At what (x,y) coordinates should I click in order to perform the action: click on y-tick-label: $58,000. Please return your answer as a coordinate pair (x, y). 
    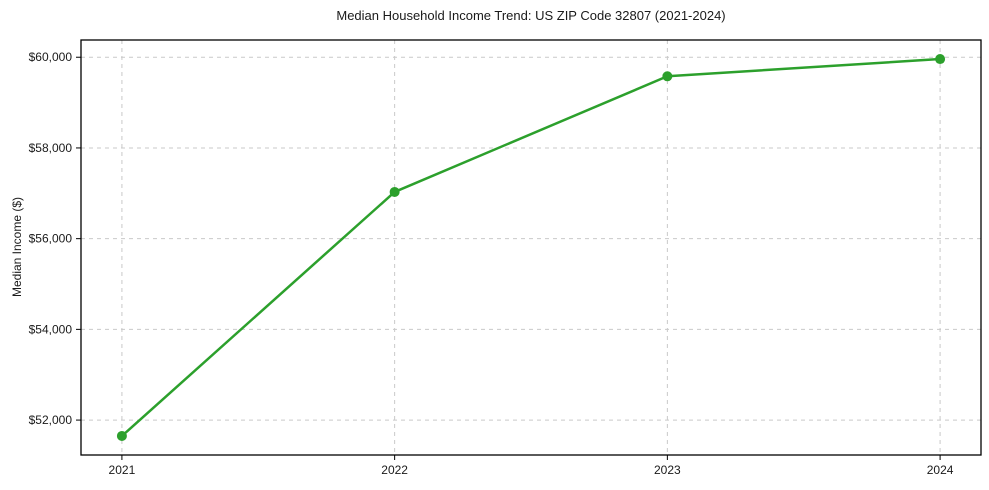
    Looking at the image, I should click on (51, 148).